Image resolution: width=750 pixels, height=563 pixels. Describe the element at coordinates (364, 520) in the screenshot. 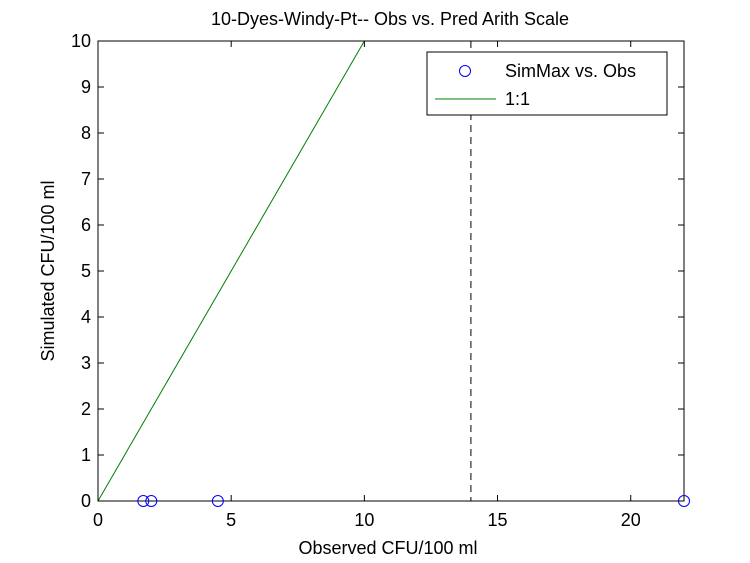

I see `x-tick-label: 10` at that location.